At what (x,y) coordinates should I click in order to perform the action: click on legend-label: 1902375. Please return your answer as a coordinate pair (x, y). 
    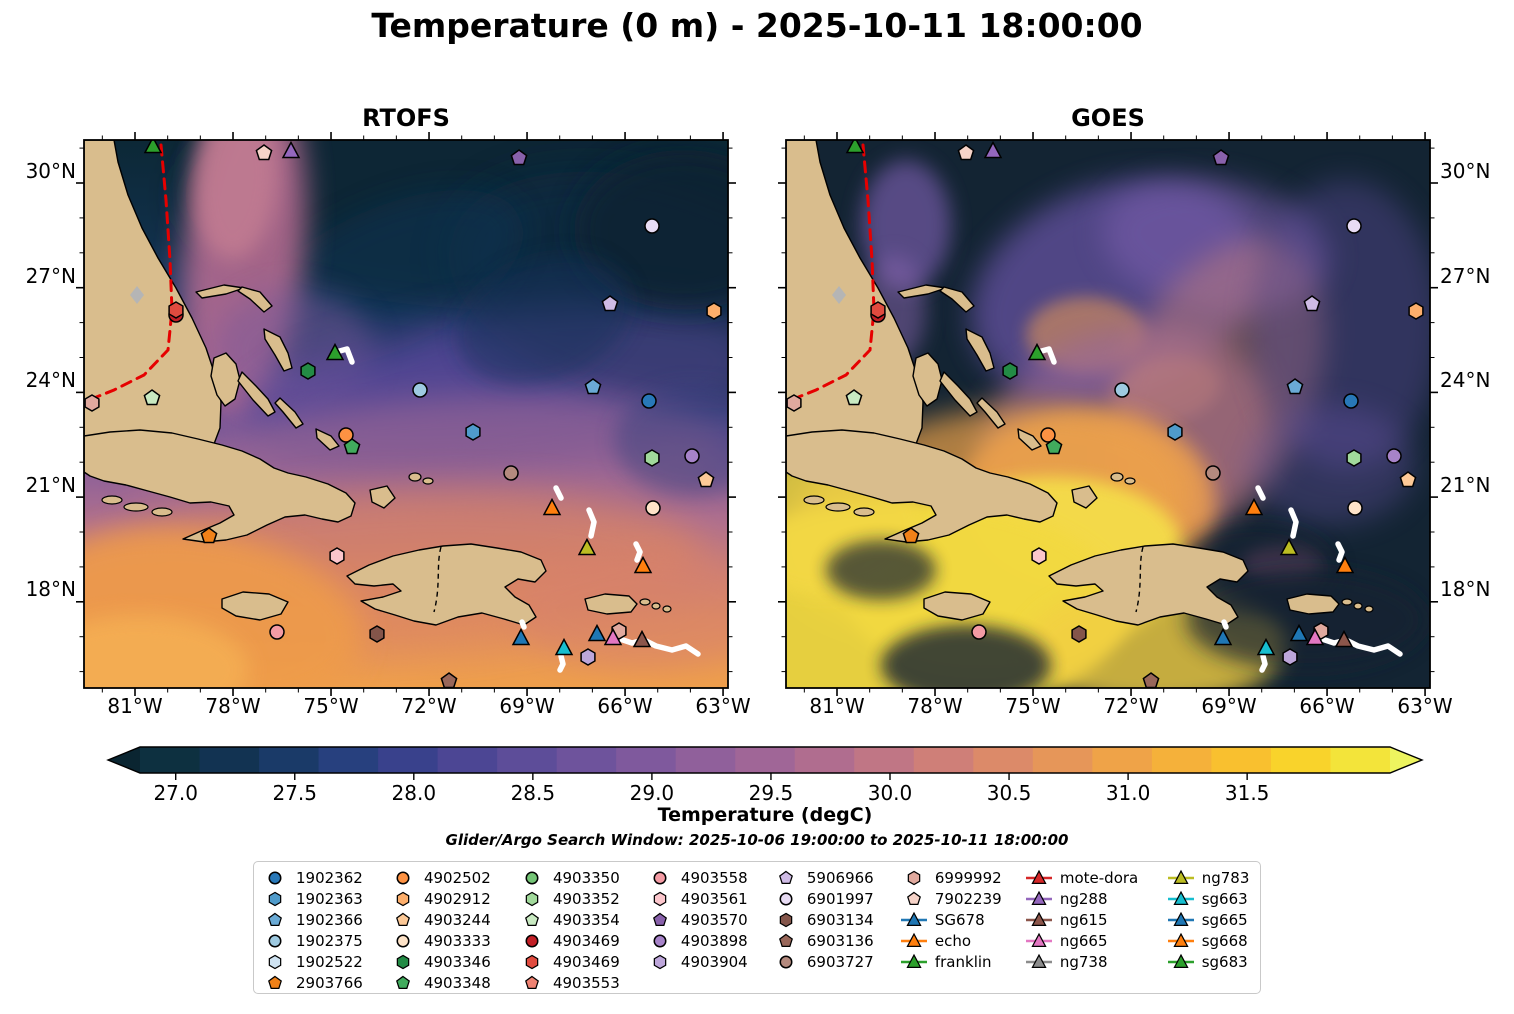
    Looking at the image, I should click on (329, 940).